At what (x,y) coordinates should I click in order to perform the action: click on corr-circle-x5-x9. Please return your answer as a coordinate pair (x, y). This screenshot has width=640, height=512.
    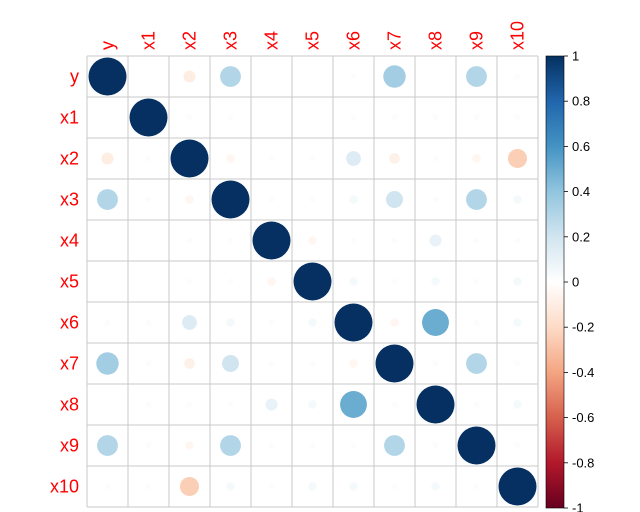
    Looking at the image, I should click on (476, 281).